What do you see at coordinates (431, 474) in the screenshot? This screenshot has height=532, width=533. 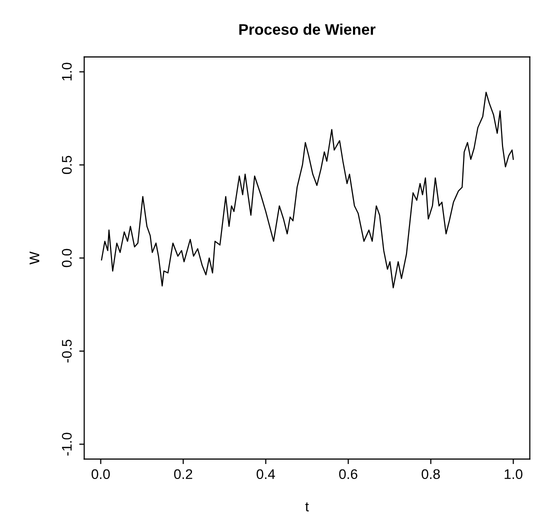 I see `x-tick-label: 0.8` at bounding box center [431, 474].